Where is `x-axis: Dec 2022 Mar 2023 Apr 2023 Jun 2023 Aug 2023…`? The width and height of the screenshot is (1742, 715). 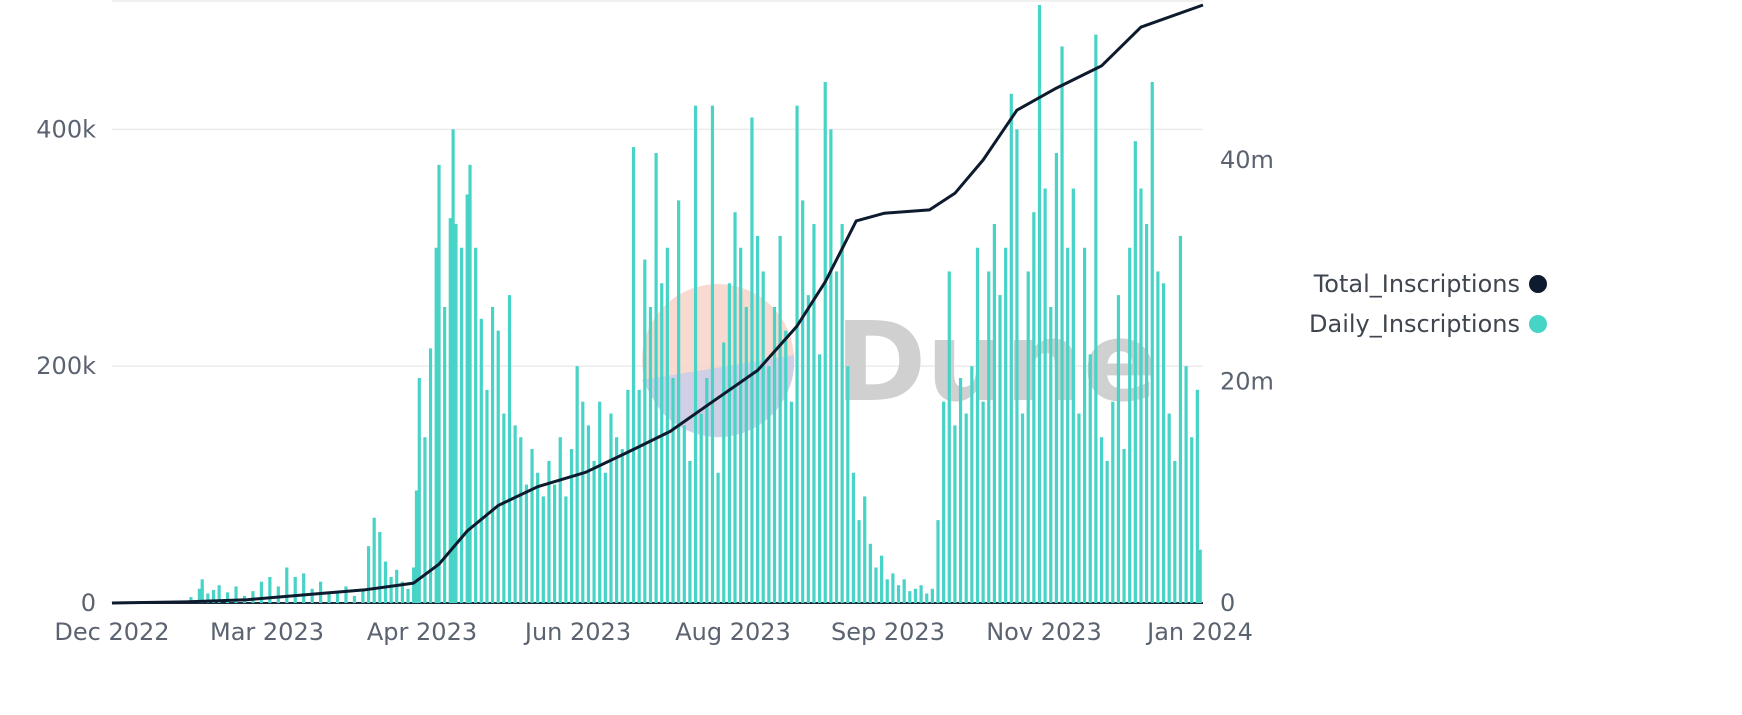 x-axis: Dec 2022 Mar 2023 Apr 2023 Jun 2023 Aug 2023… is located at coordinates (653, 632).